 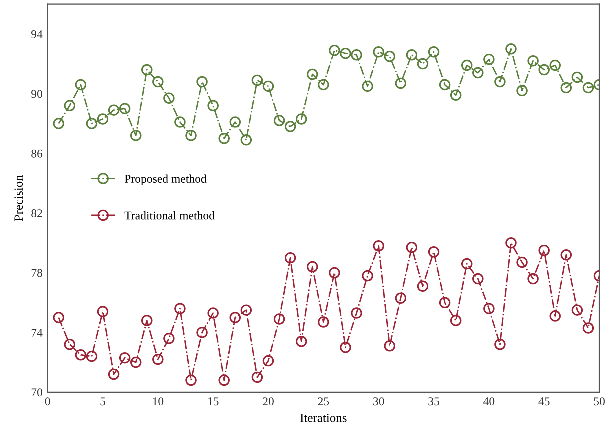 What do you see at coordinates (158, 402) in the screenshot?
I see `x-tick-label: 10` at bounding box center [158, 402].